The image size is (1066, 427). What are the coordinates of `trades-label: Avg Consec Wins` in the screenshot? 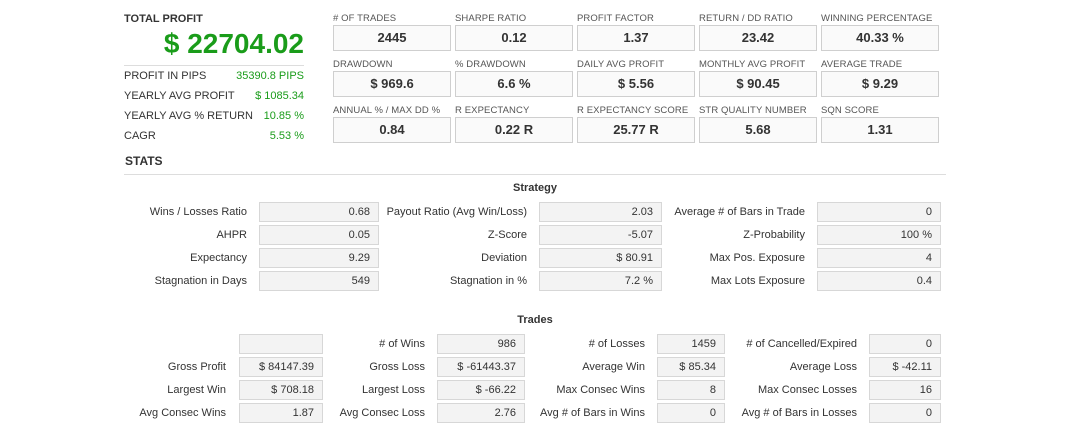 It's located at (182, 413).